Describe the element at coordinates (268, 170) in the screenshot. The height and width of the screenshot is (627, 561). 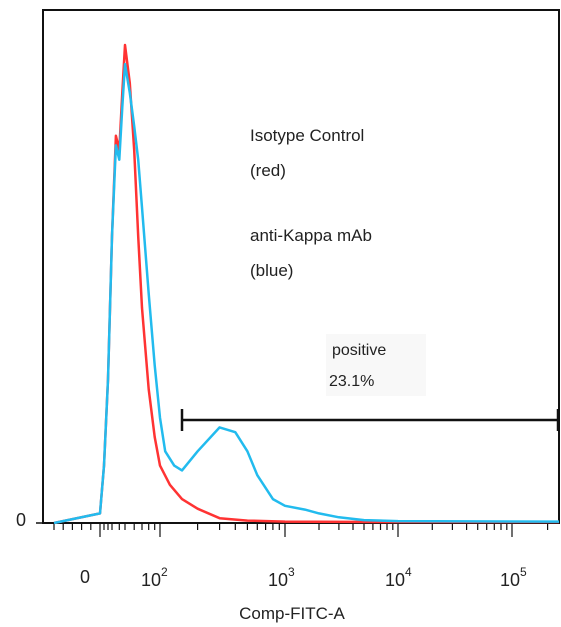
I see `annotation-red: (red)` at that location.